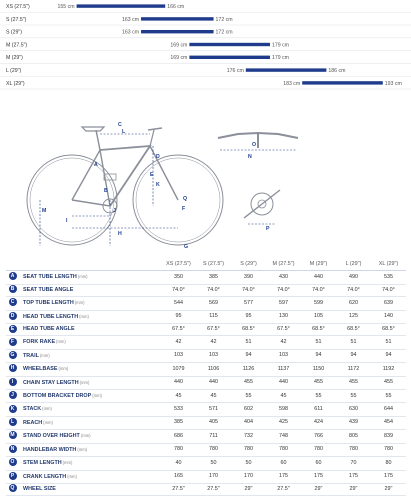 The image size is (411, 500). Describe the element at coordinates (18, 7) in the screenshot. I see `size-label: XS (27.5")` at that location.